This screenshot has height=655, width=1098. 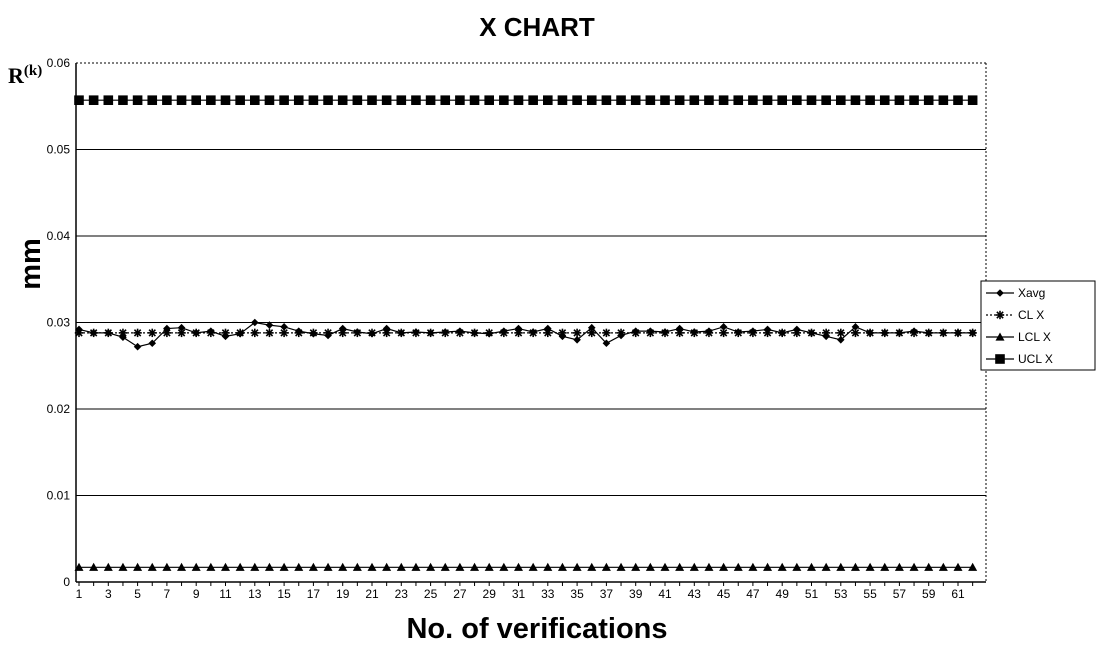 I want to click on x-tick-label: 5, so click(x=137, y=594).